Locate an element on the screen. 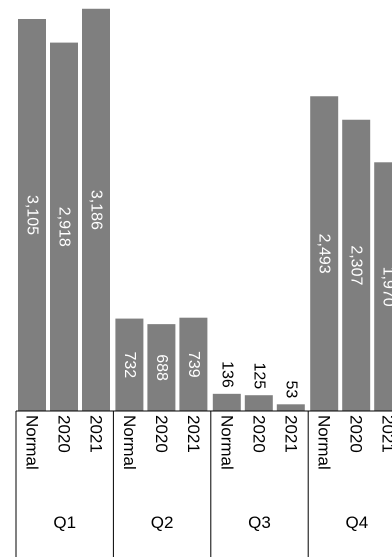 This screenshot has height=557, width=392. value-label-q2-2020: 688 is located at coordinates (161, 367).